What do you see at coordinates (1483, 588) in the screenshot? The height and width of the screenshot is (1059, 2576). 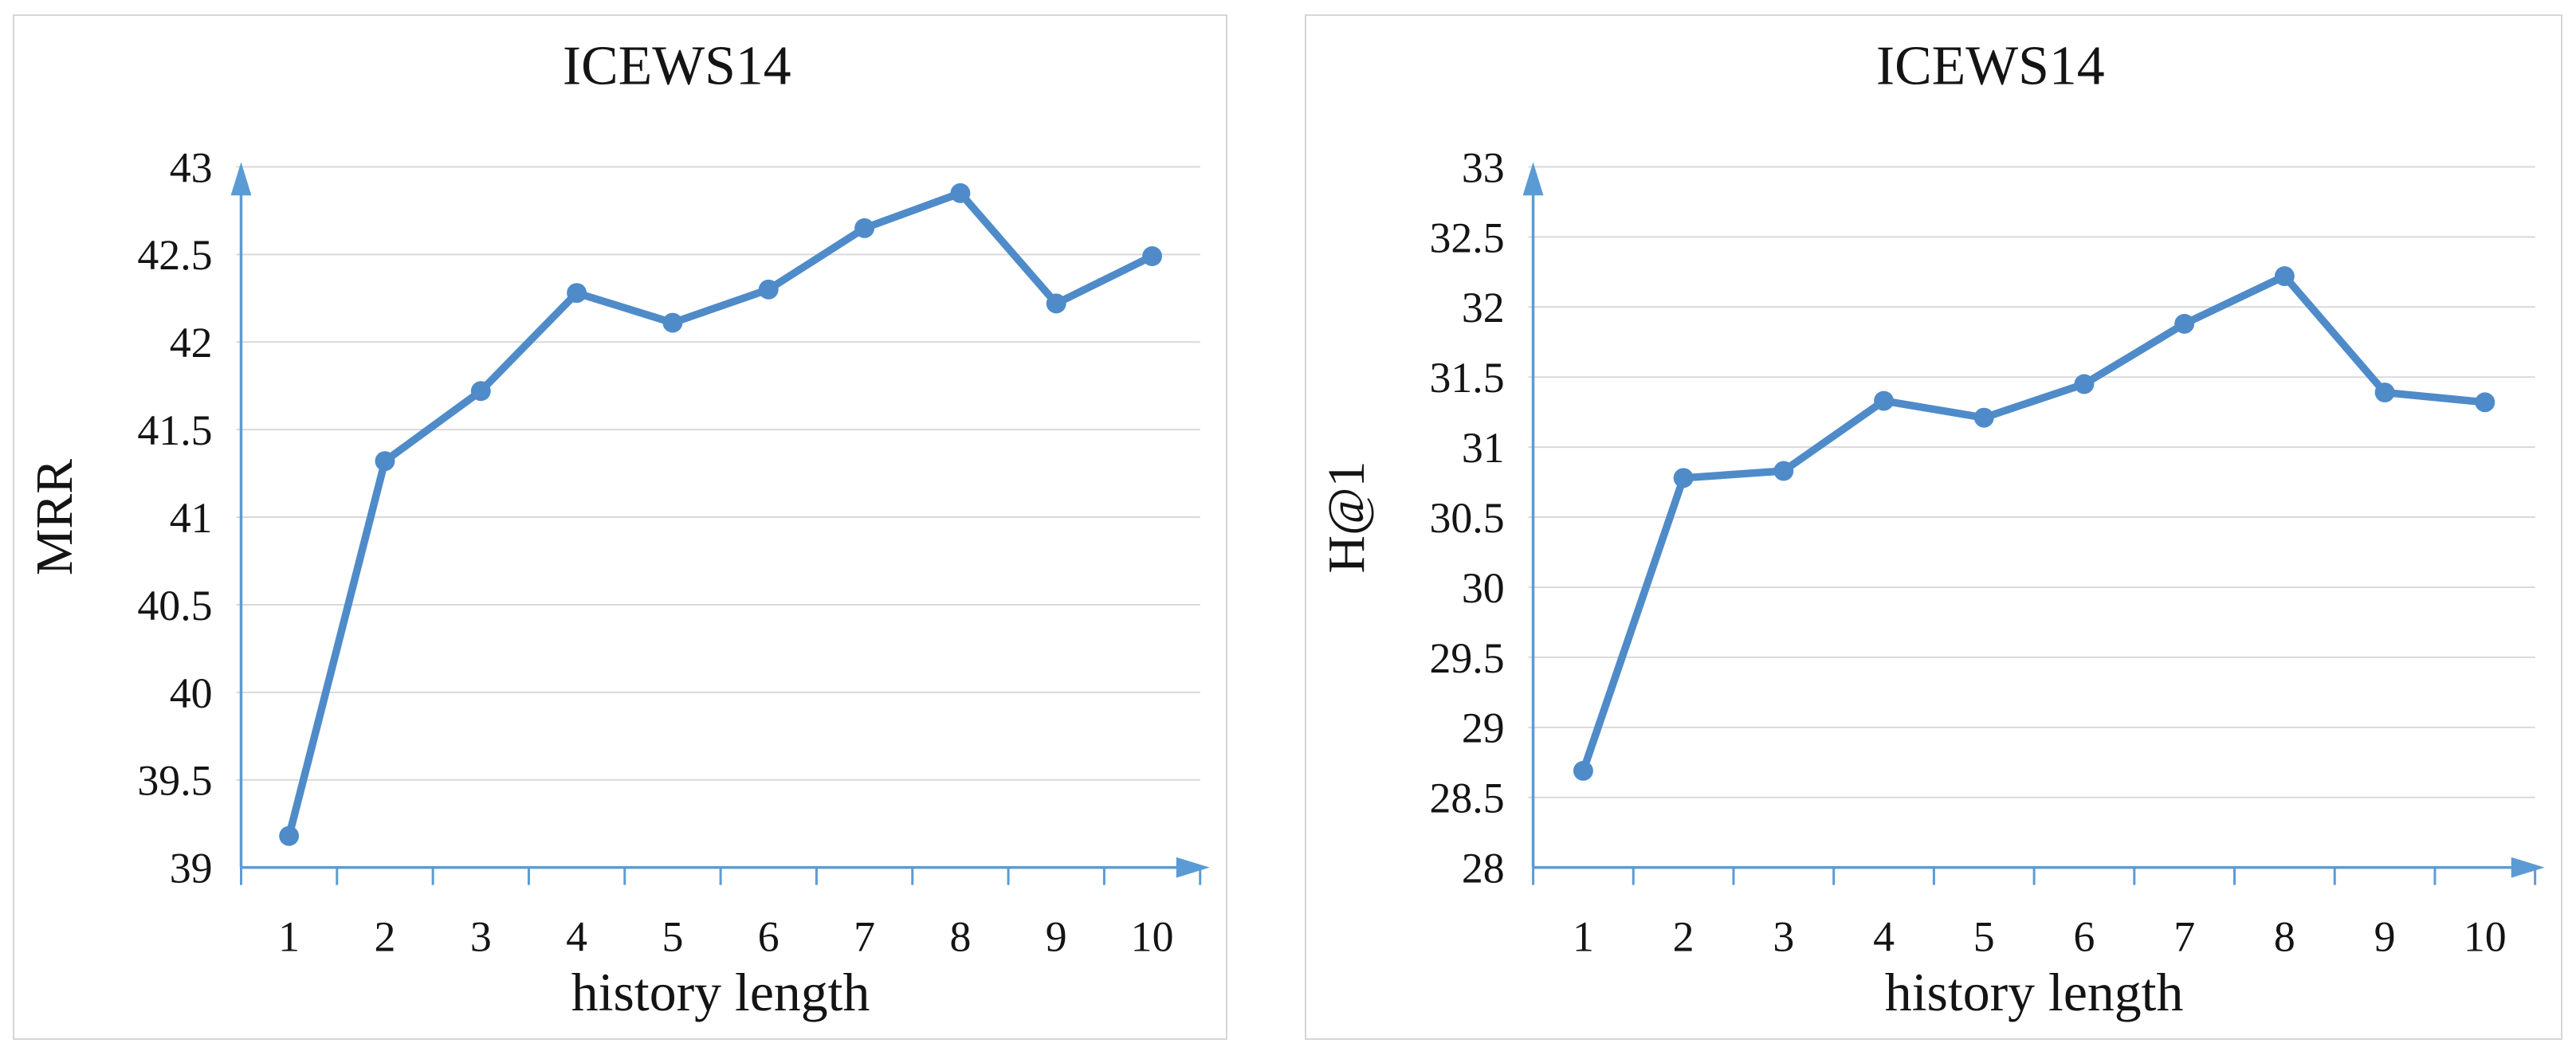 I see `y-tick-label: 30` at bounding box center [1483, 588].